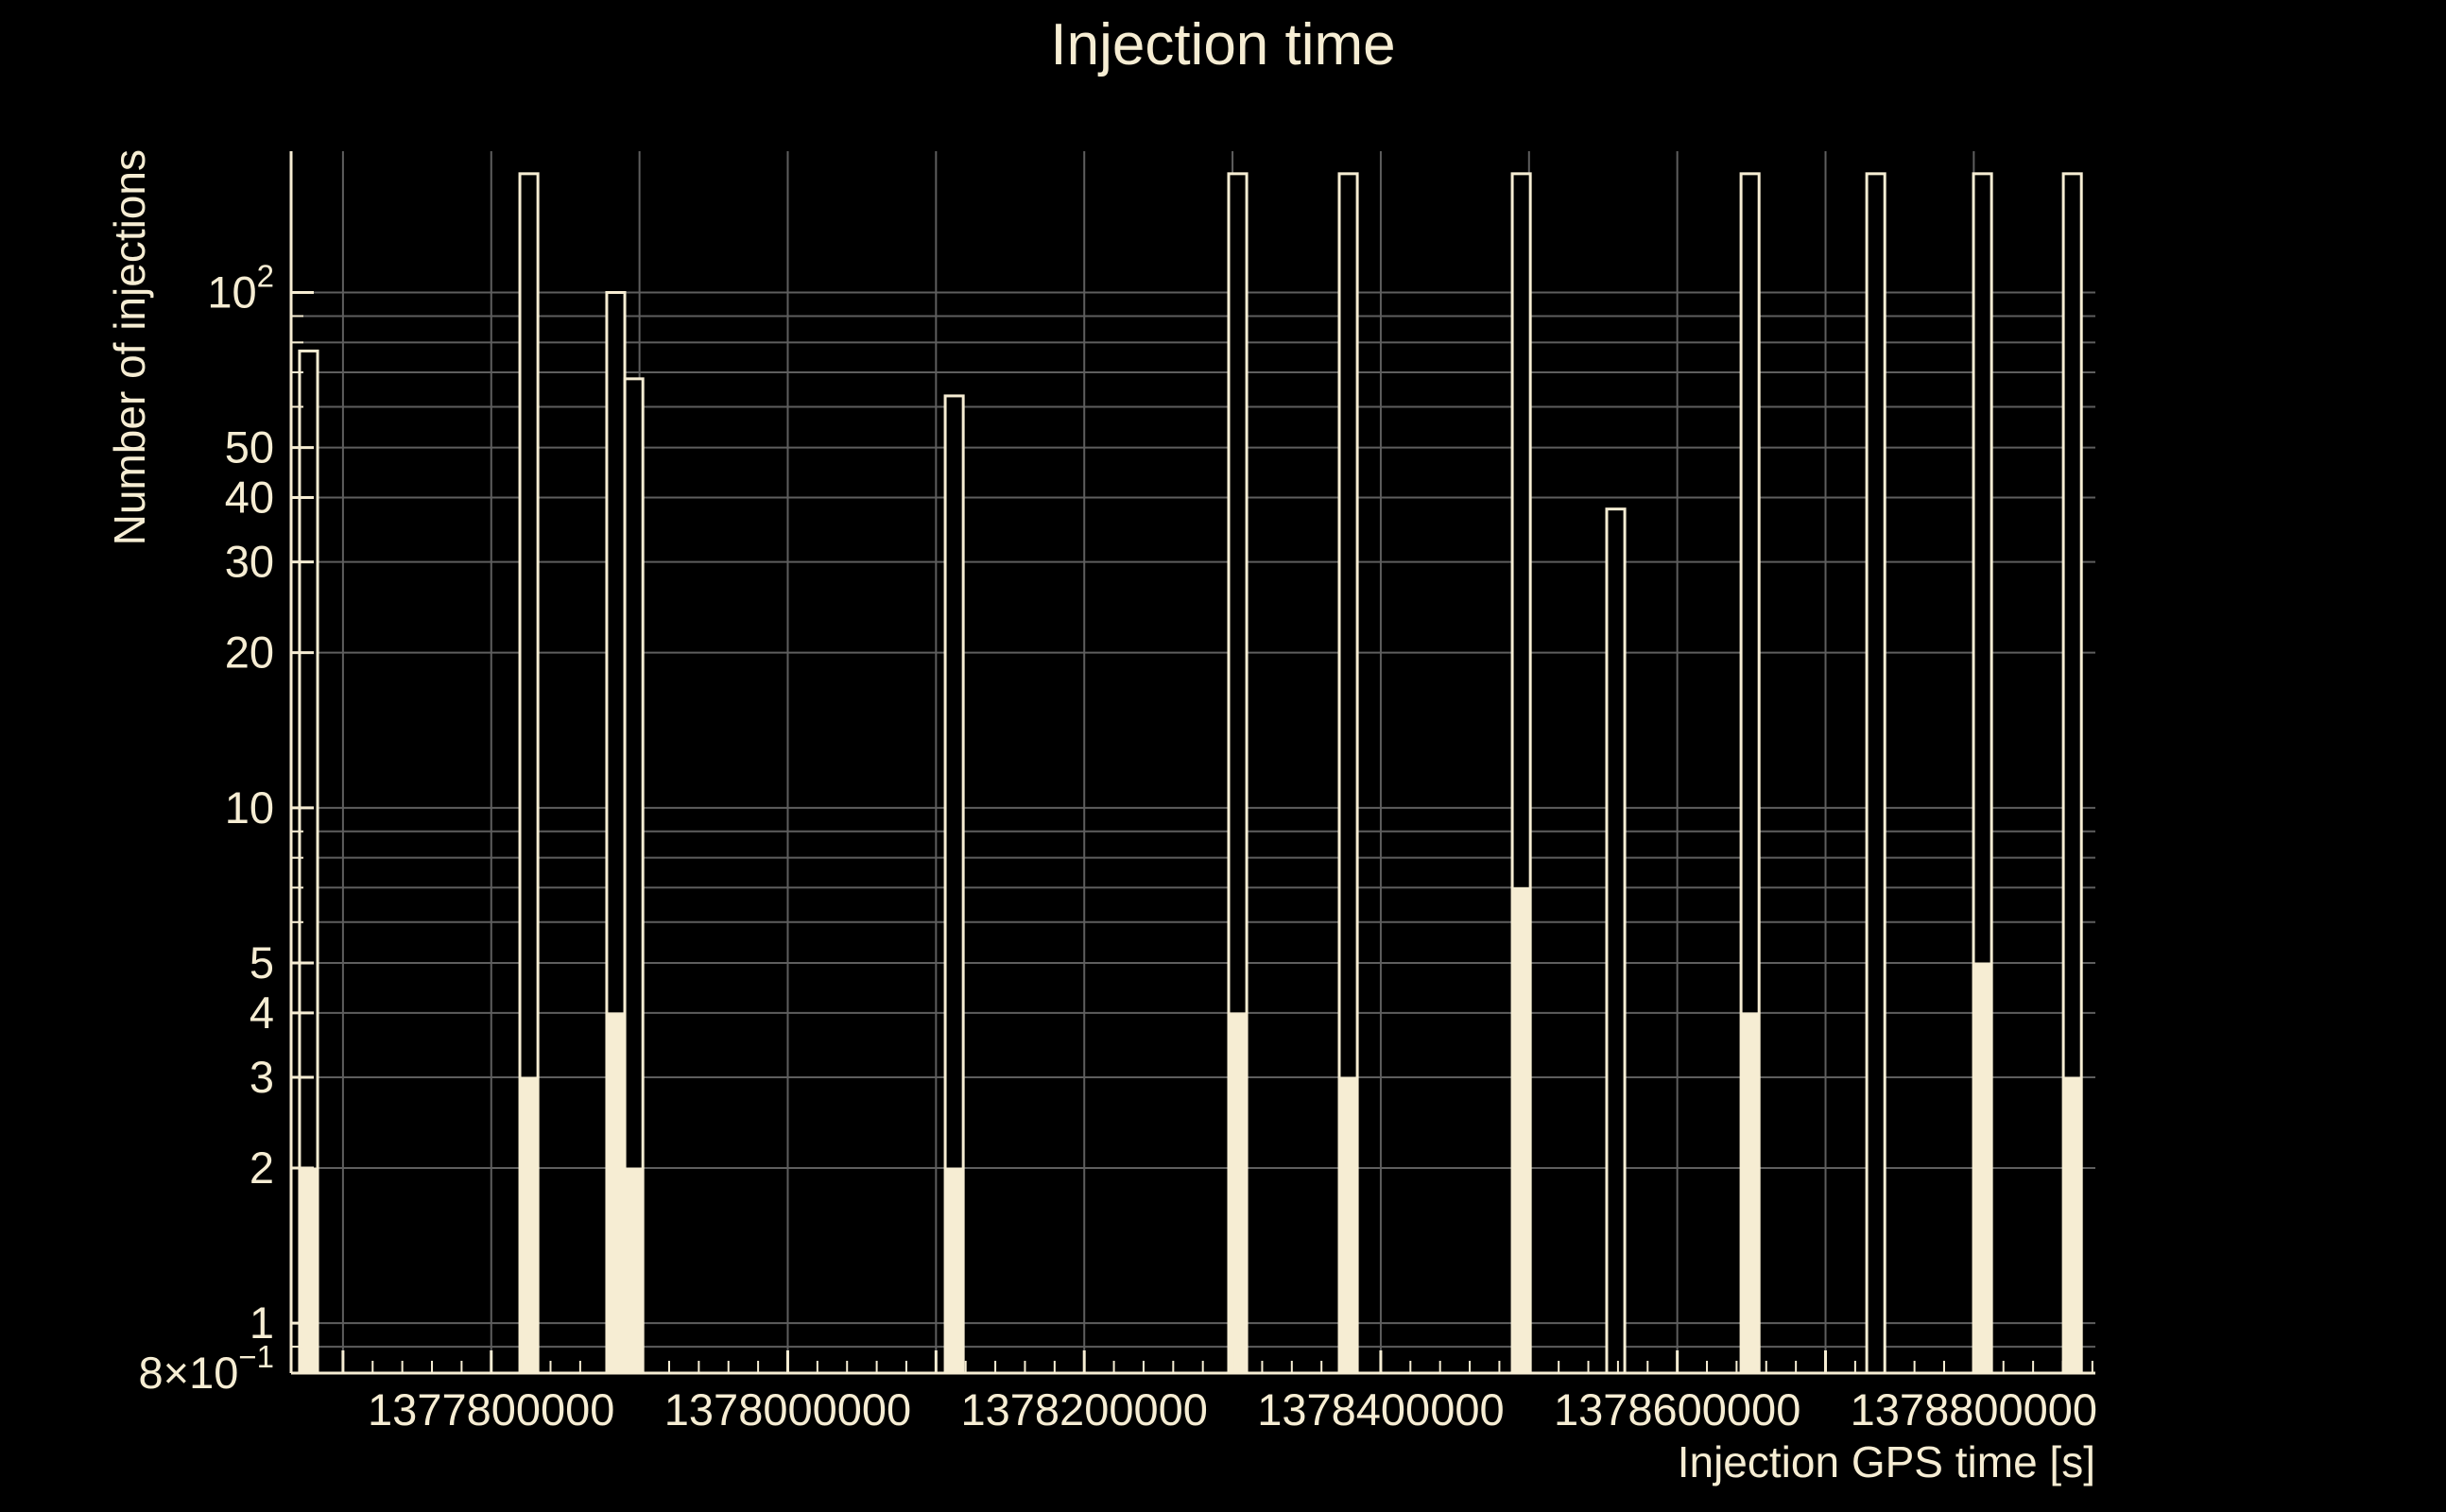 The height and width of the screenshot is (1512, 2446). I want to click on x-tick-label: 1377800000, so click(491, 1409).